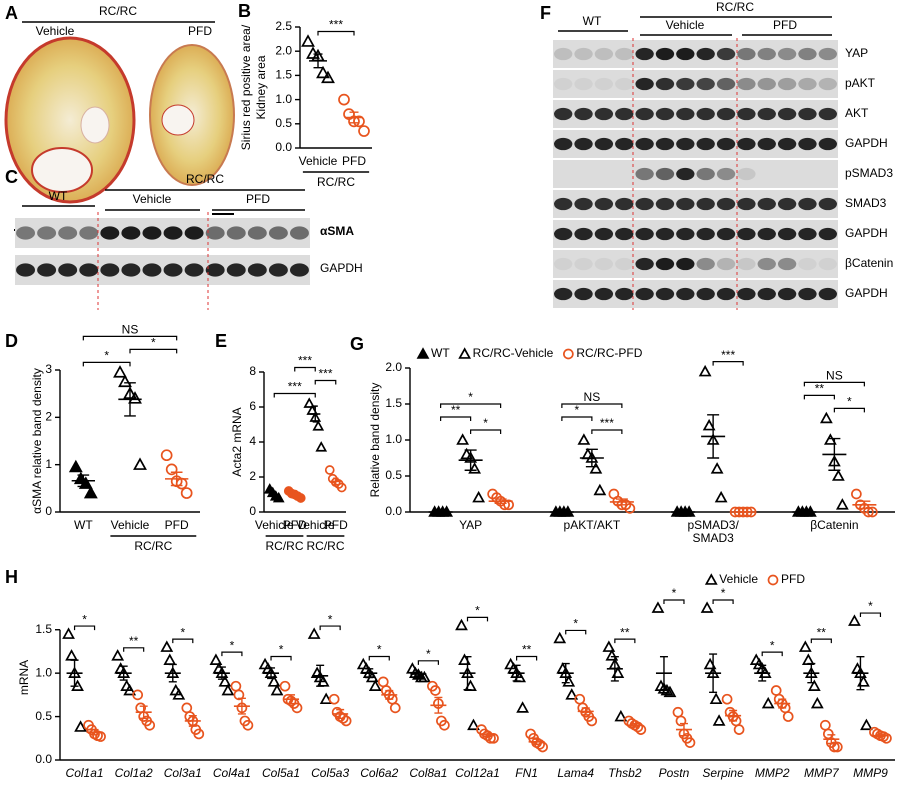  What do you see at coordinates (43, 672) in the screenshot?
I see `y-tick-label: 1.0` at bounding box center [43, 672].